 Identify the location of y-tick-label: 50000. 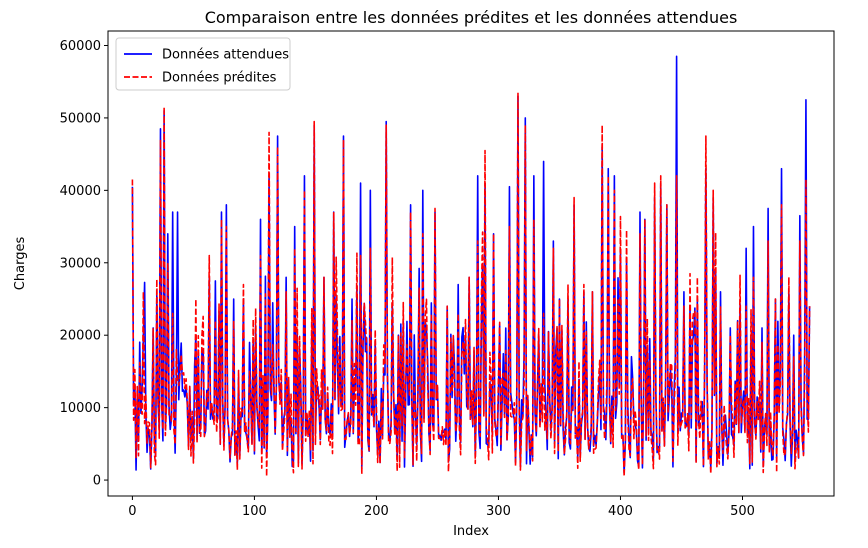
(80, 118).